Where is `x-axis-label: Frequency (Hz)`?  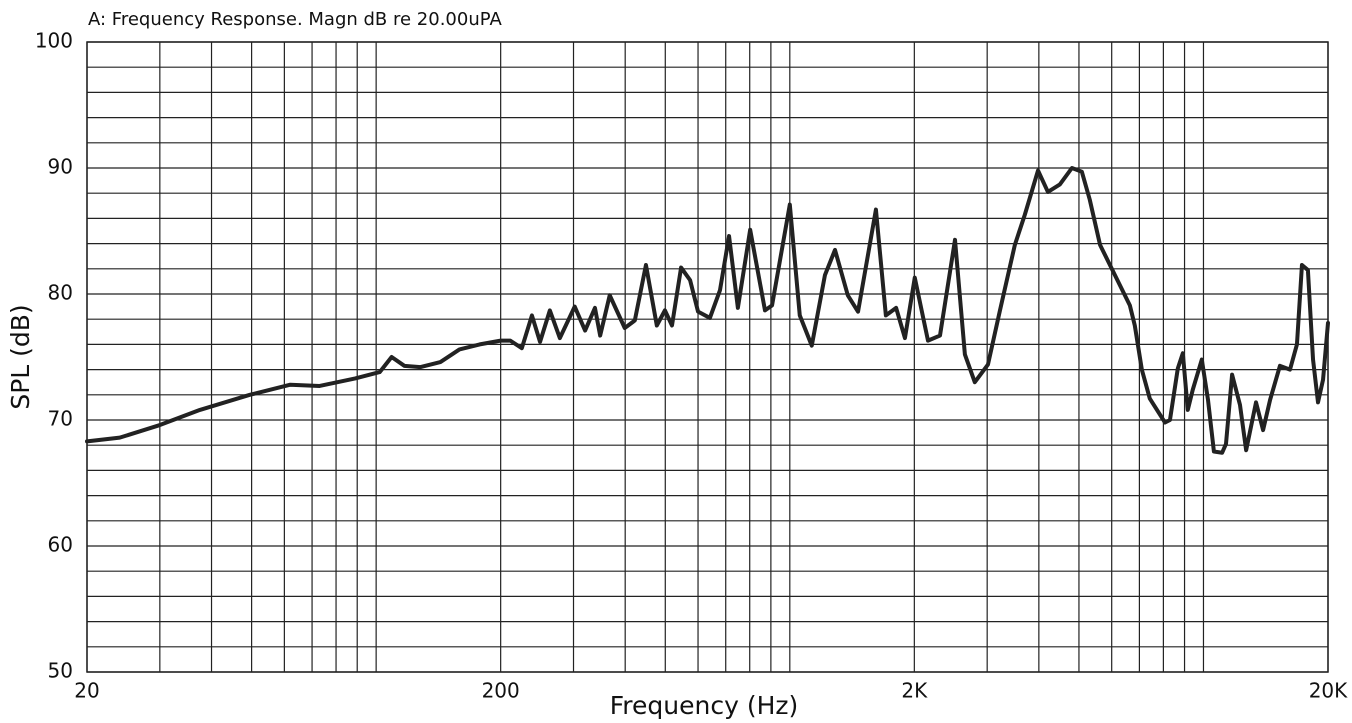
x-axis-label: Frequency (Hz) is located at coordinates (704, 705).